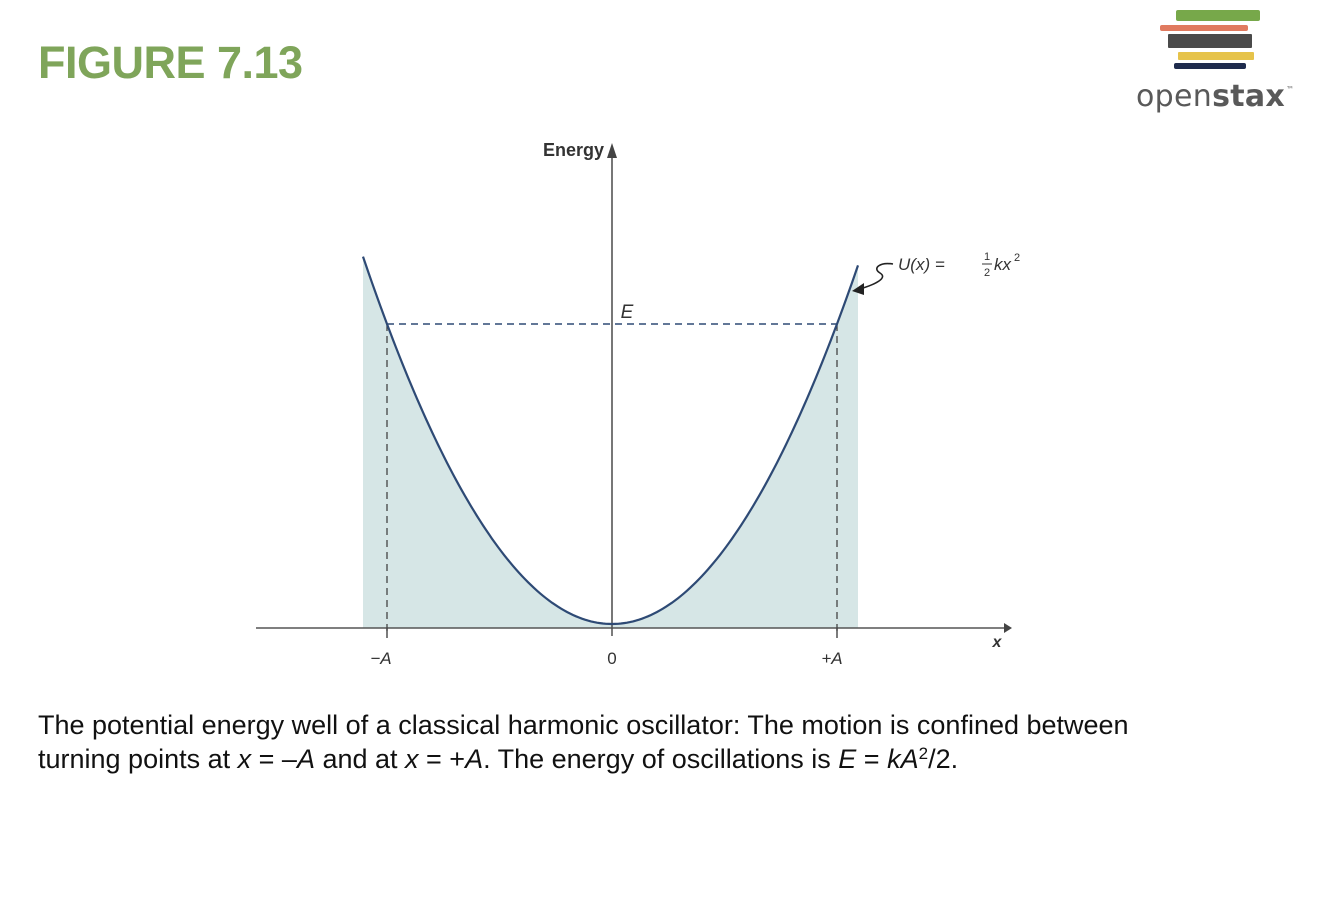 This screenshot has height=904, width=1326. Describe the element at coordinates (360, 759) in the screenshot. I see `caption-text: and at` at that location.